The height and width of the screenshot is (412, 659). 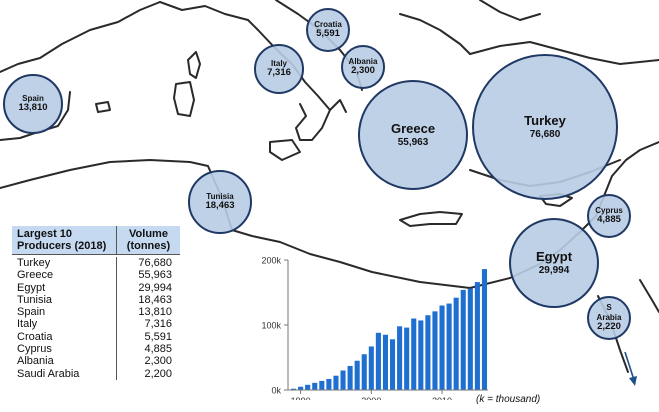 I want to click on bar-1992, so click(x=315, y=386).